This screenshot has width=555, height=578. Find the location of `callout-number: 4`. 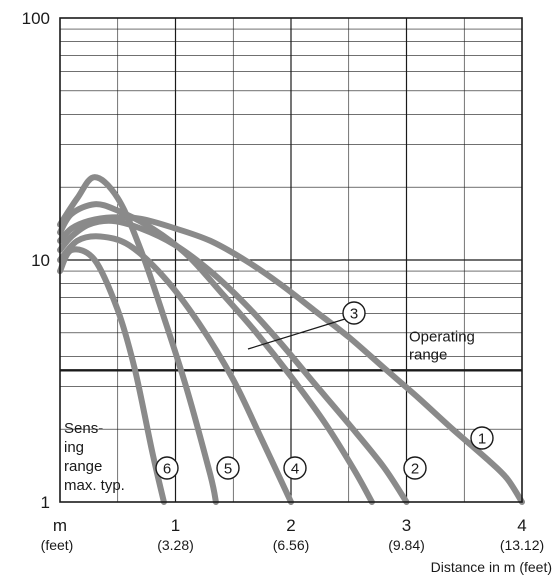

callout-number: 4 is located at coordinates (295, 469).